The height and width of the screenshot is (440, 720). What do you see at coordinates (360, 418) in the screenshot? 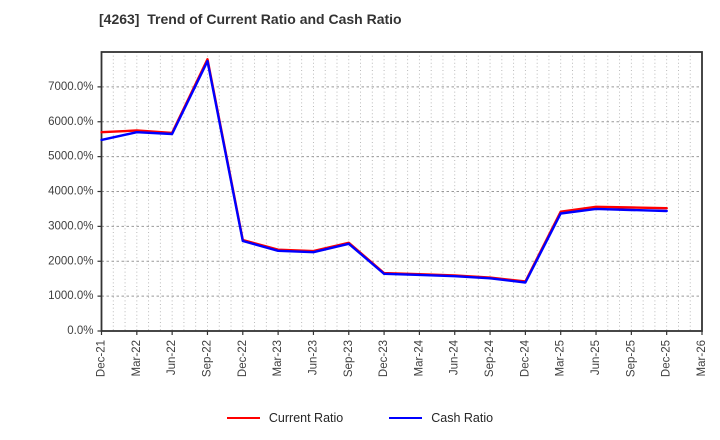
I see `chart-legend: Current Ratio Cash Ratio` at bounding box center [360, 418].